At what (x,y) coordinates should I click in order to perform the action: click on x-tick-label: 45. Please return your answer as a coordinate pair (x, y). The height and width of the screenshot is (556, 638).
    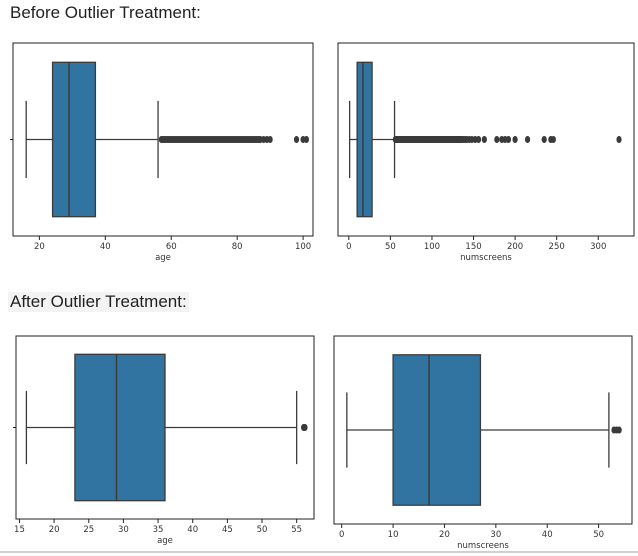
    Looking at the image, I should click on (227, 530).